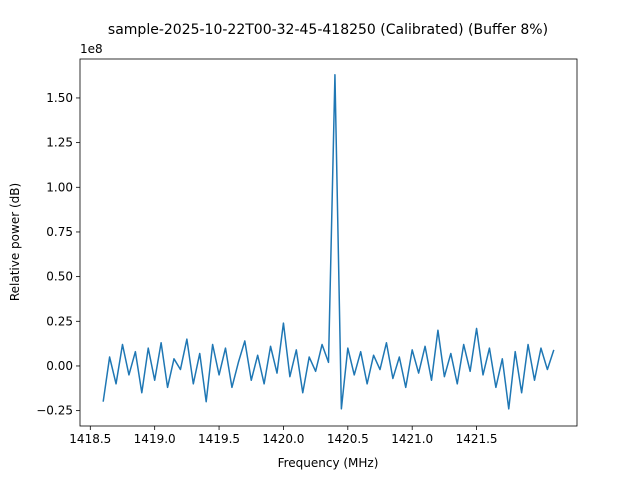 This screenshot has height=480, width=640. Describe the element at coordinates (348, 439) in the screenshot. I see `x-tick-label: 1420.5` at that location.